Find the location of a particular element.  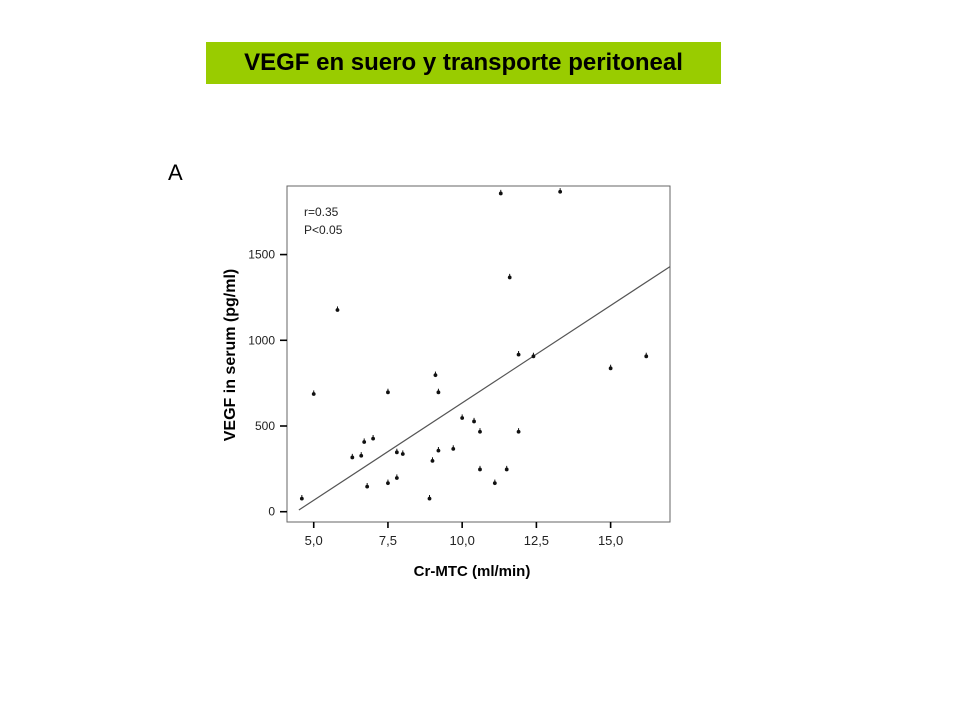

panel-label: A is located at coordinates (175, 172).